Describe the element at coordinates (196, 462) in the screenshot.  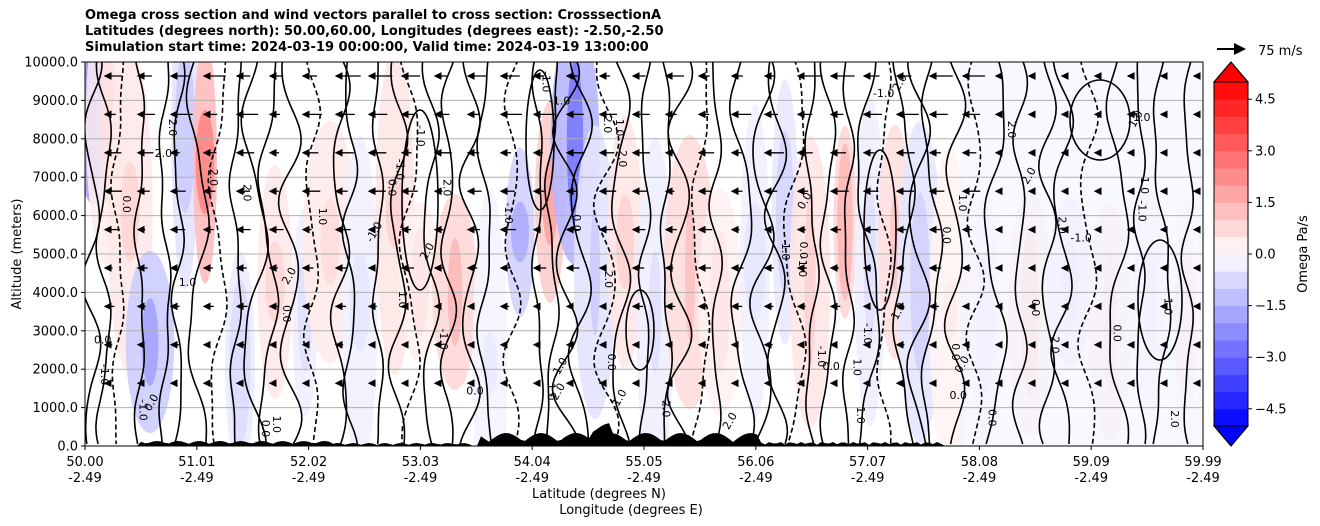
I see `x-tick-label-lat: 51.01` at that location.